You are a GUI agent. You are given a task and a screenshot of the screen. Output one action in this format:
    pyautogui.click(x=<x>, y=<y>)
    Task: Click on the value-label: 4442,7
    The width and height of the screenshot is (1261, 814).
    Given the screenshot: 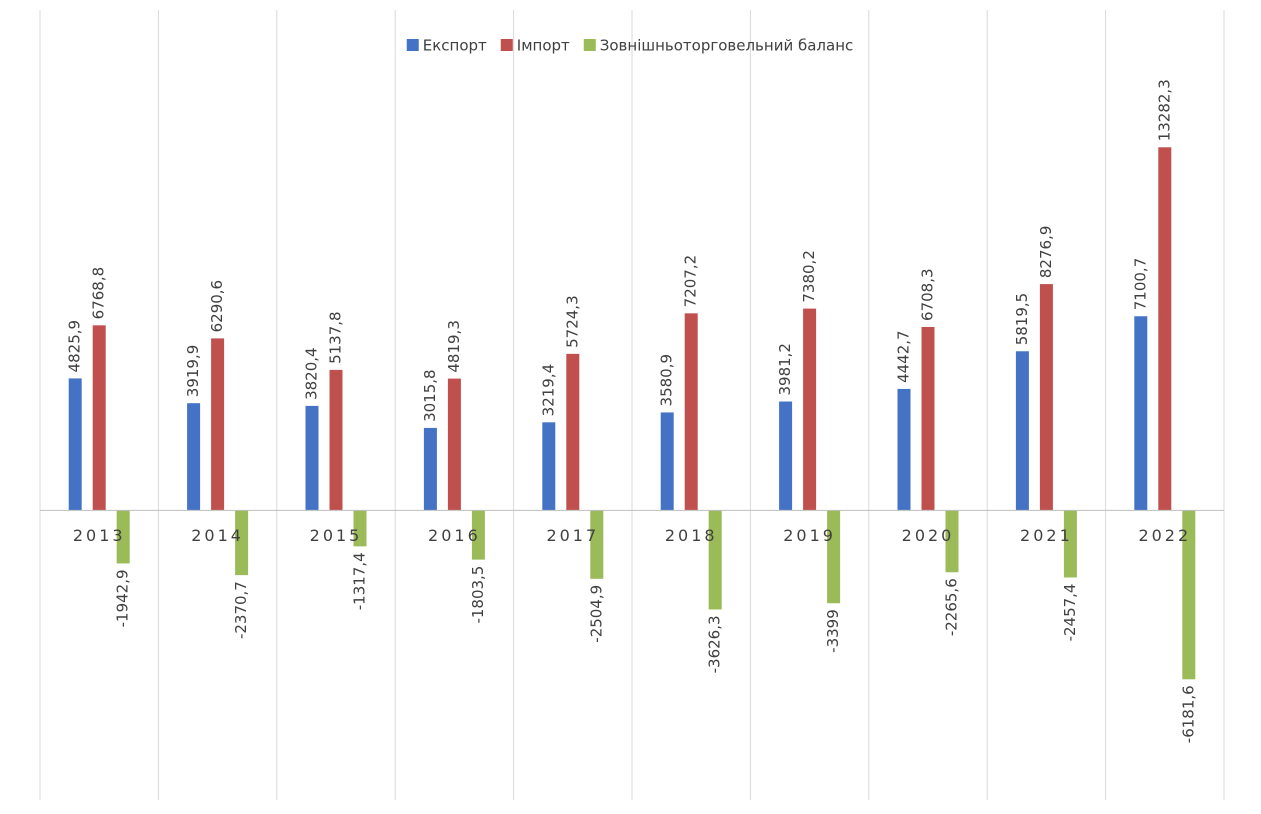 What is the action you would take?
    pyautogui.click(x=904, y=356)
    